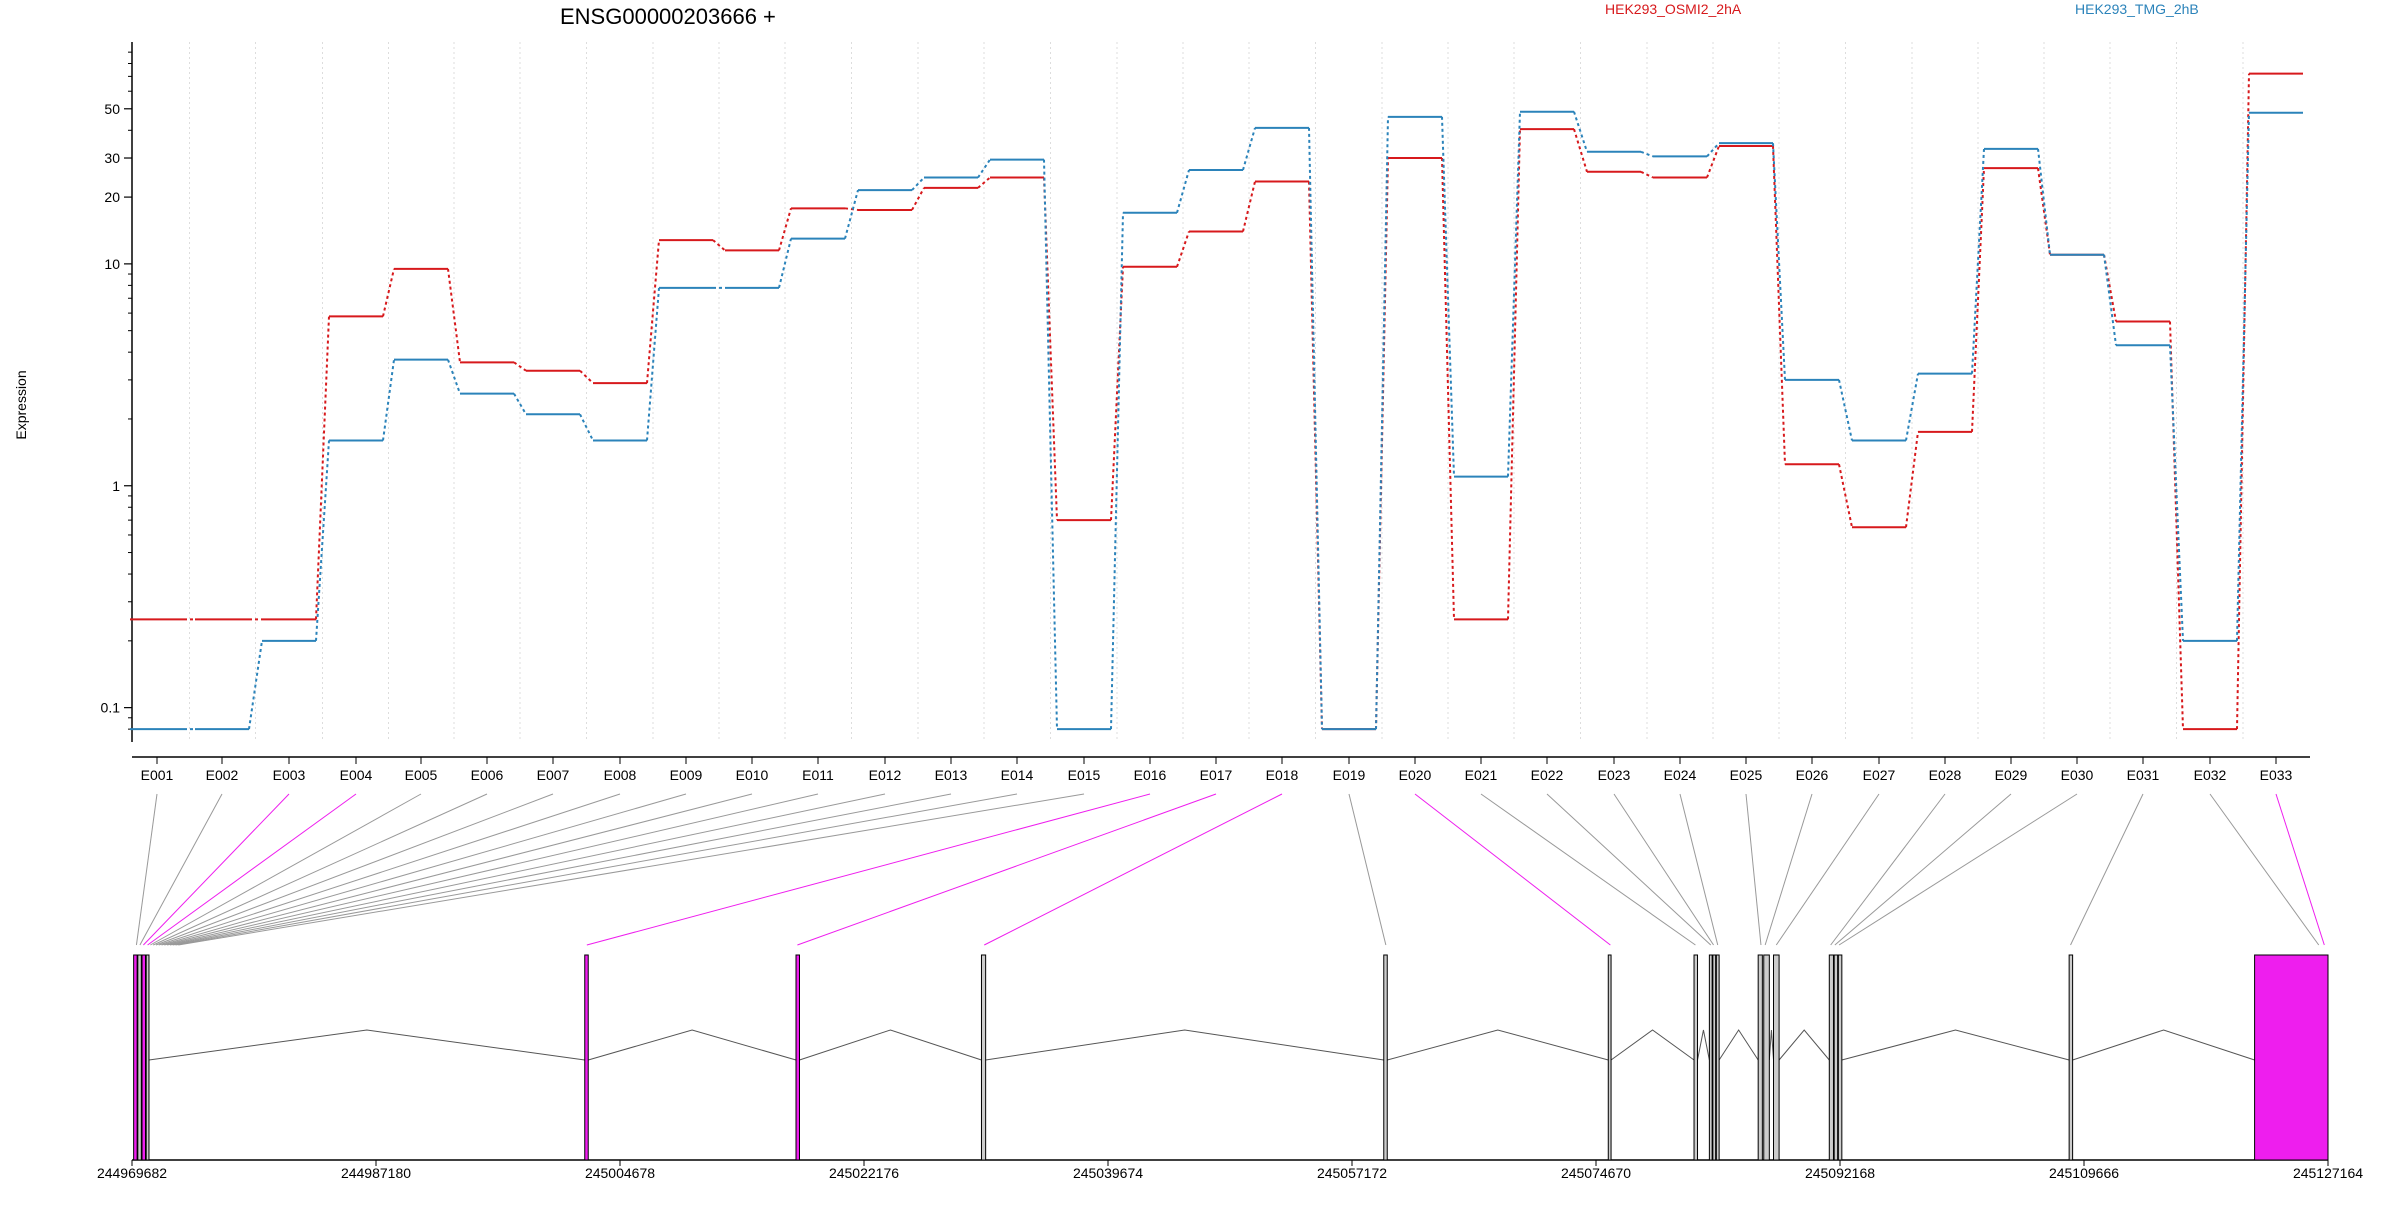  Describe the element at coordinates (1596, 1173) in the screenshot. I see `genomic-tick-label: 245074670` at that location.